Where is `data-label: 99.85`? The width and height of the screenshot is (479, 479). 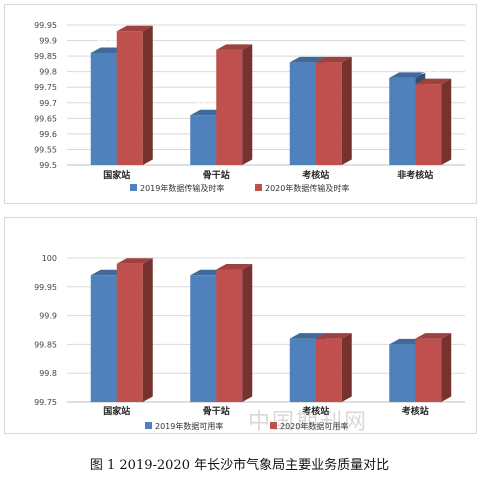
data-label: 99.85 is located at coordinates (406, 331).